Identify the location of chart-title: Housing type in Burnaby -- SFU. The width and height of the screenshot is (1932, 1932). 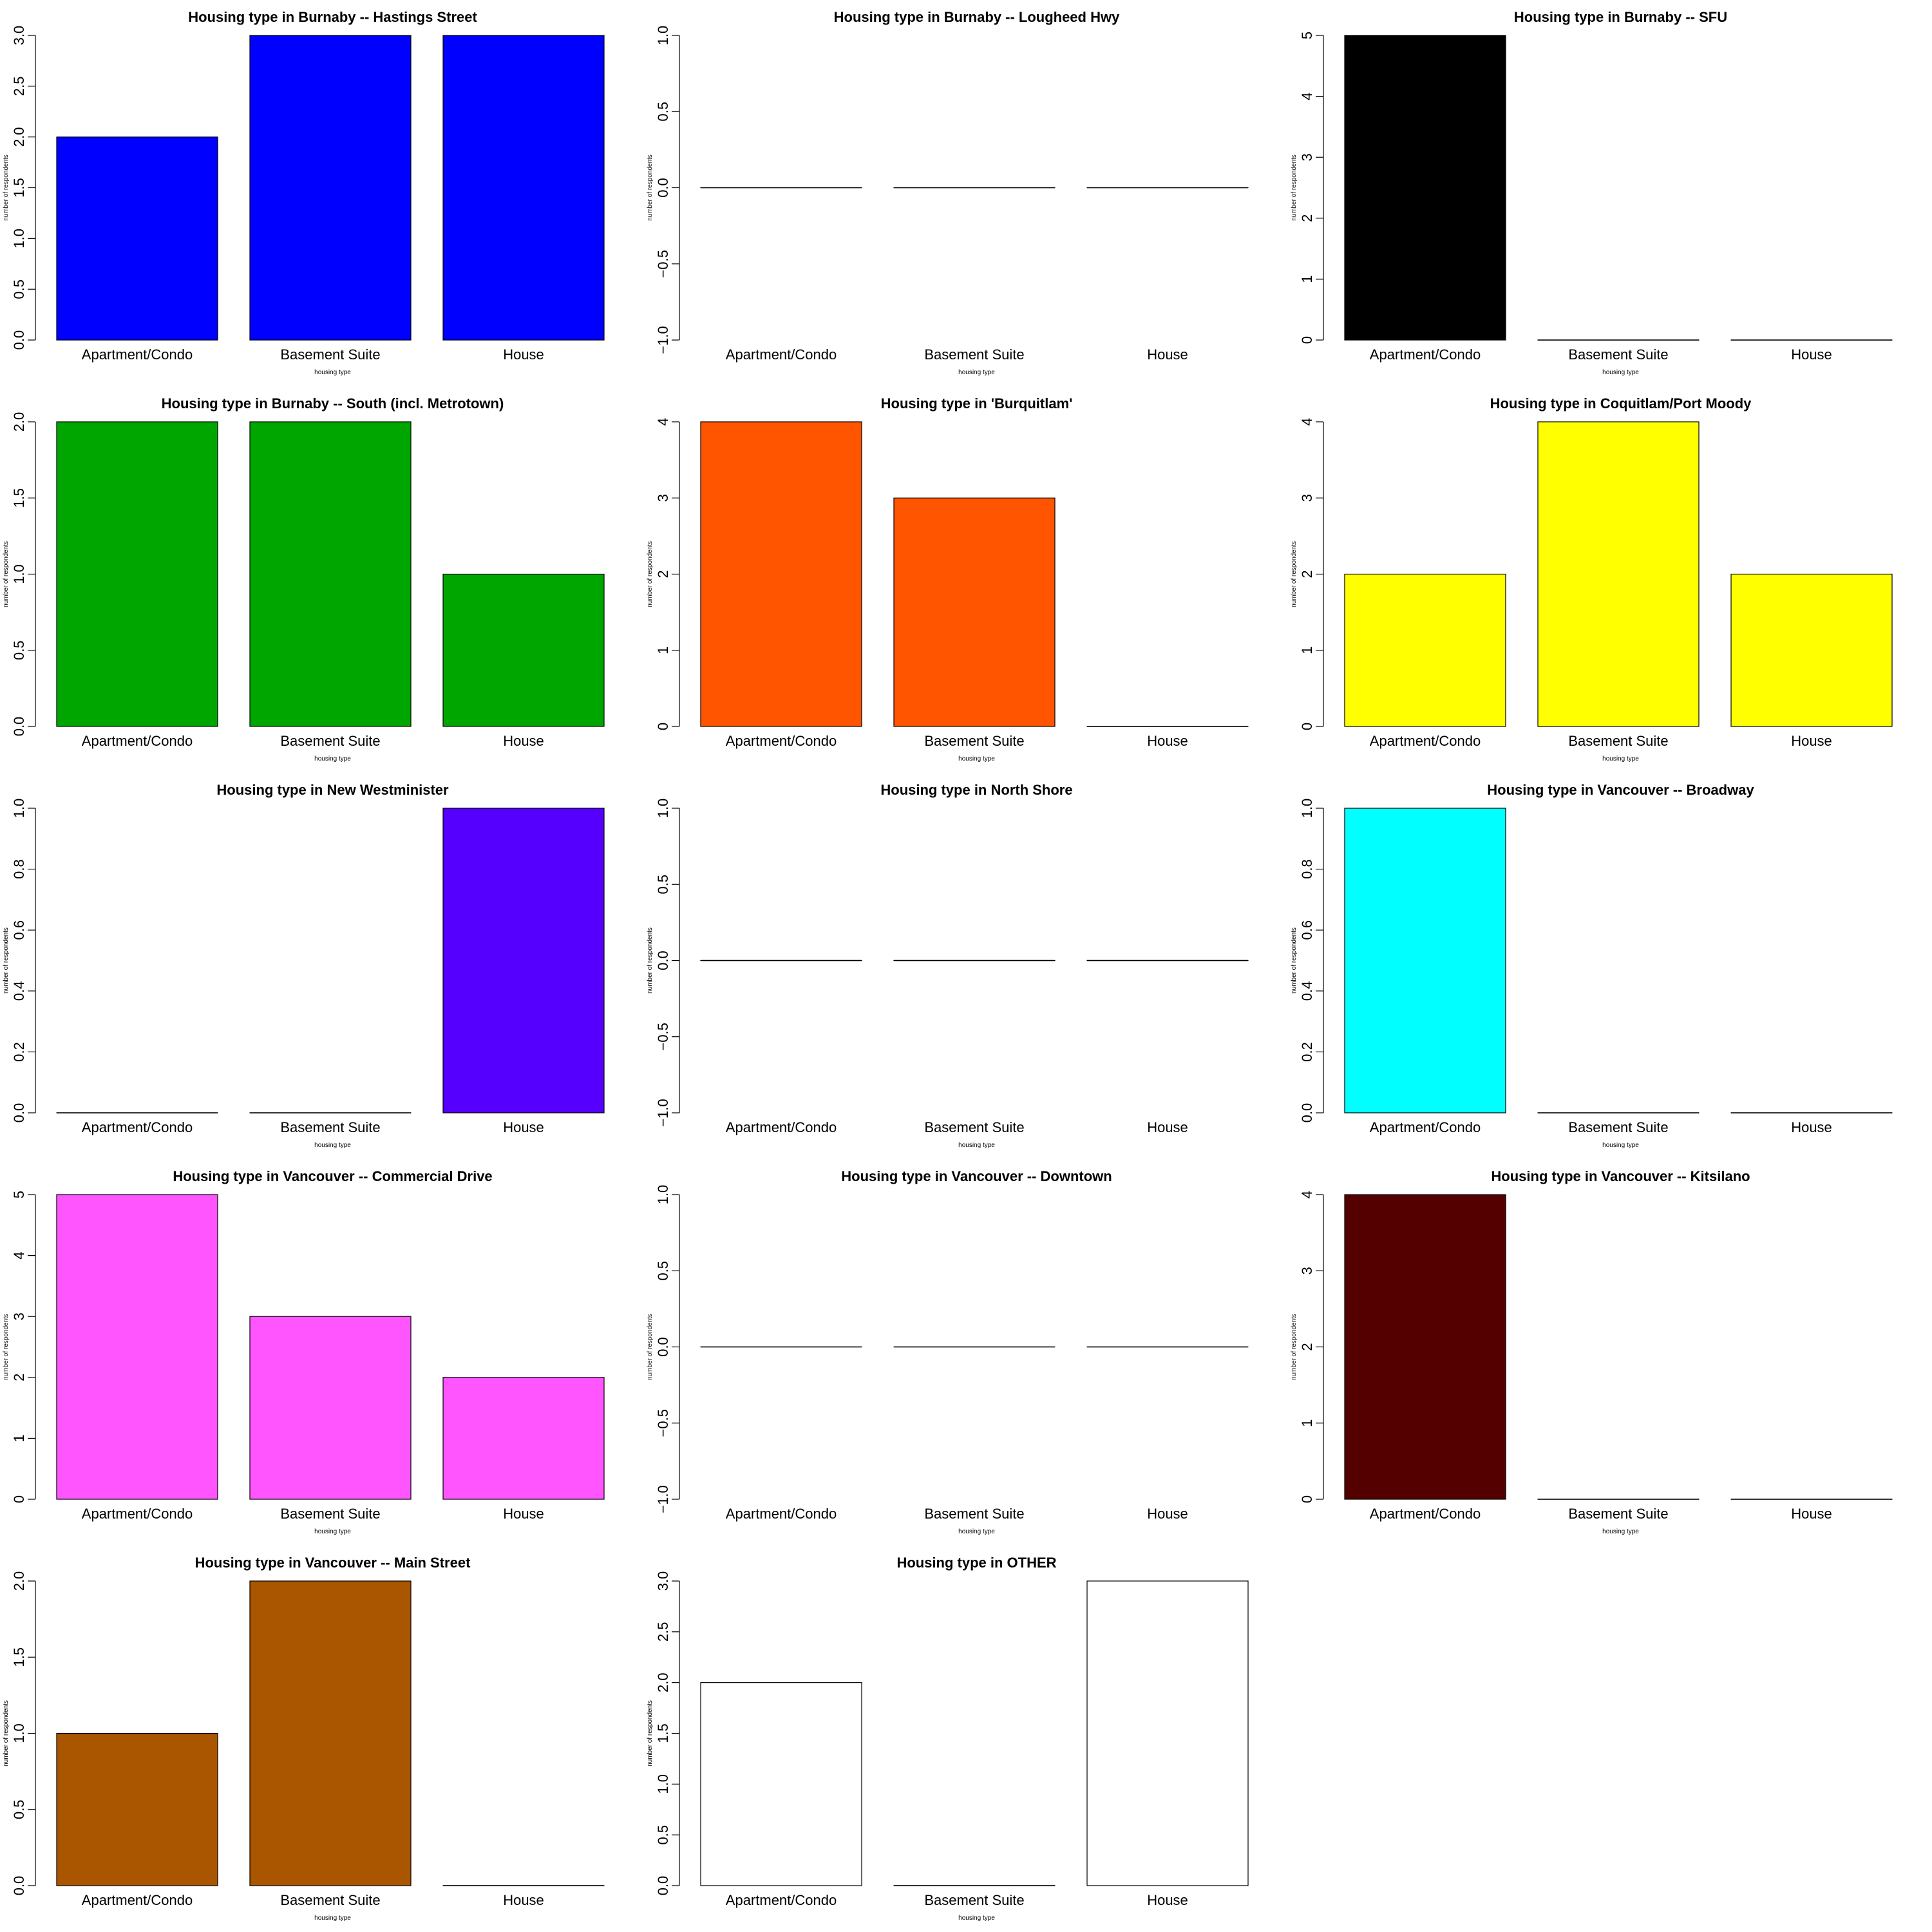
(1620, 17).